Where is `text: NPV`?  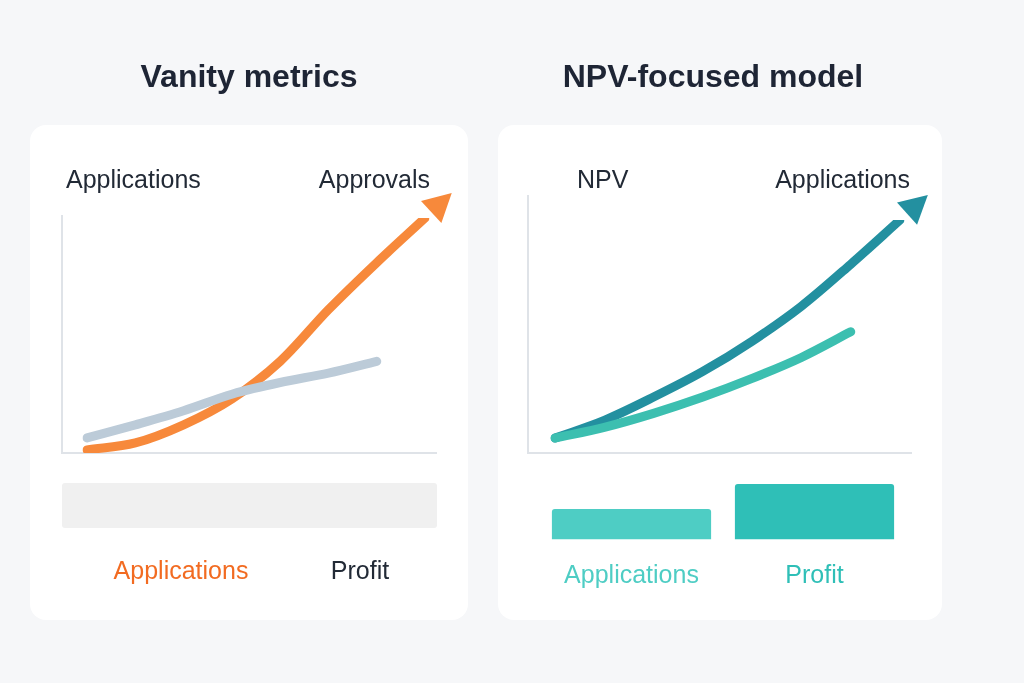 text: NPV is located at coordinates (603, 179).